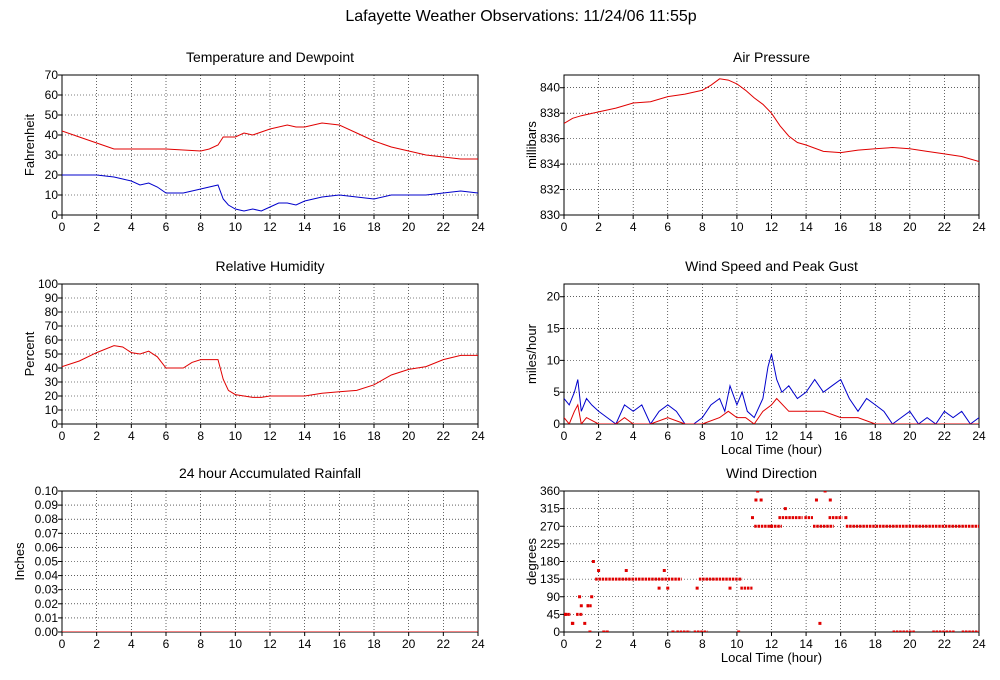 This screenshot has width=1000, height=680. Describe the element at coordinates (771, 57) in the screenshot. I see `chart-title: Air Pressure` at that location.